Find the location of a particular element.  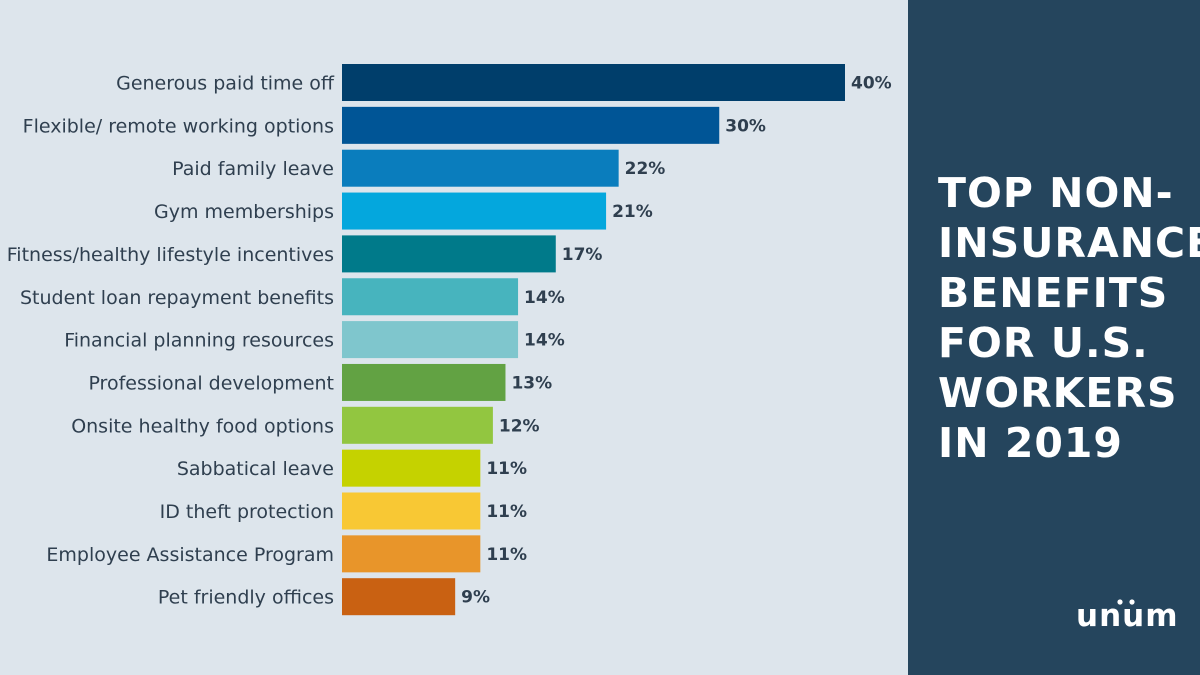

category-label: ID theft protection is located at coordinates (247, 512).